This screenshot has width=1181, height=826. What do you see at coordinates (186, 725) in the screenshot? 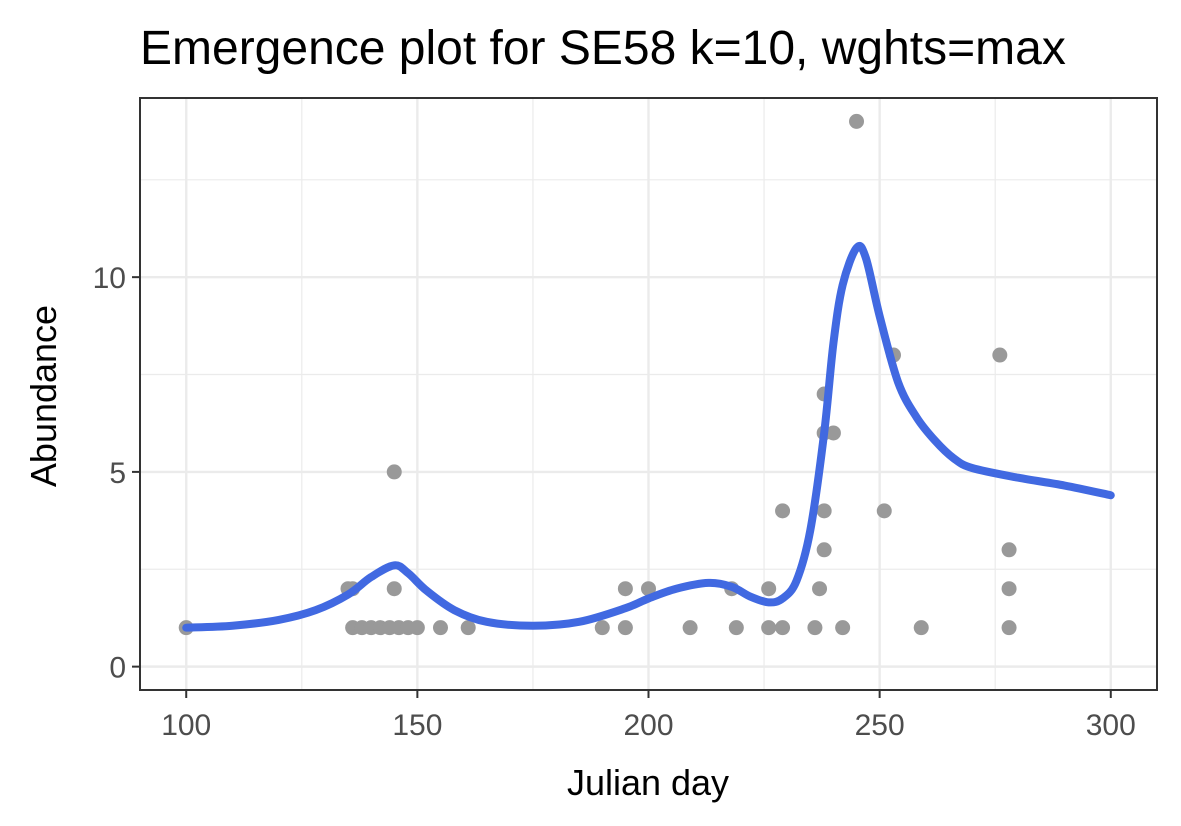
I see `x-tick-label: 100` at bounding box center [186, 725].